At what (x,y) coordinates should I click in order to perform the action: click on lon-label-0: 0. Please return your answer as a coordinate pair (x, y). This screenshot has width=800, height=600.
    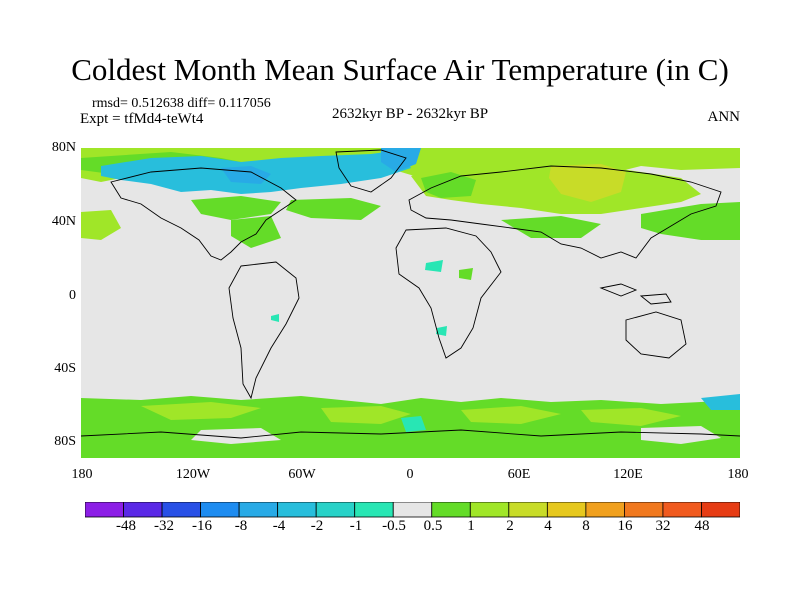
    Looking at the image, I should click on (410, 474).